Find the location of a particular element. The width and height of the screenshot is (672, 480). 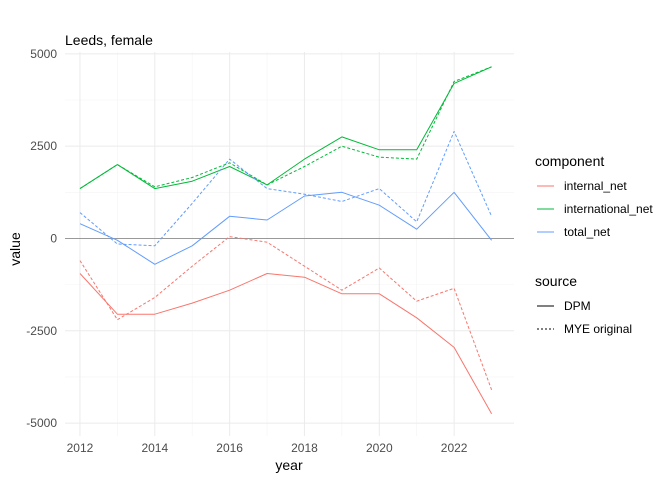

y-tick-label: -2500 is located at coordinates (41, 331).